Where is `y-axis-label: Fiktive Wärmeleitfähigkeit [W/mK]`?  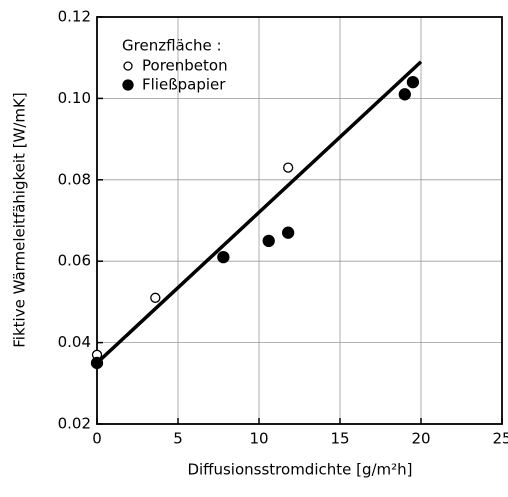
y-axis-label: Fiktive Wärmeleitfähigkeit [W/mK] is located at coordinates (20, 219).